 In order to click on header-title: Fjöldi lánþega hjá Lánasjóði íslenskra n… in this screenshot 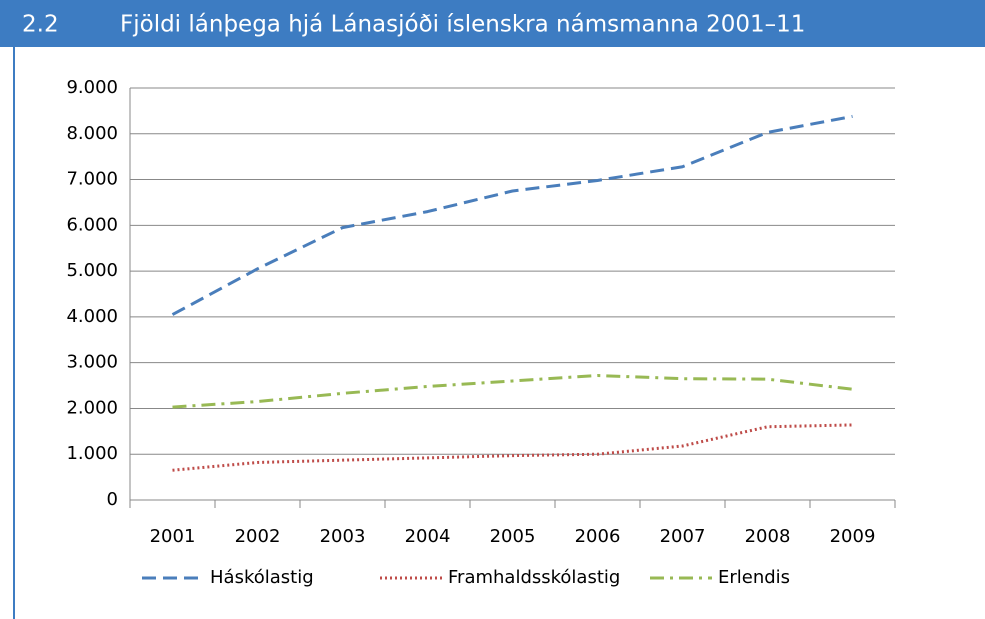, I will do `click(462, 25)`.